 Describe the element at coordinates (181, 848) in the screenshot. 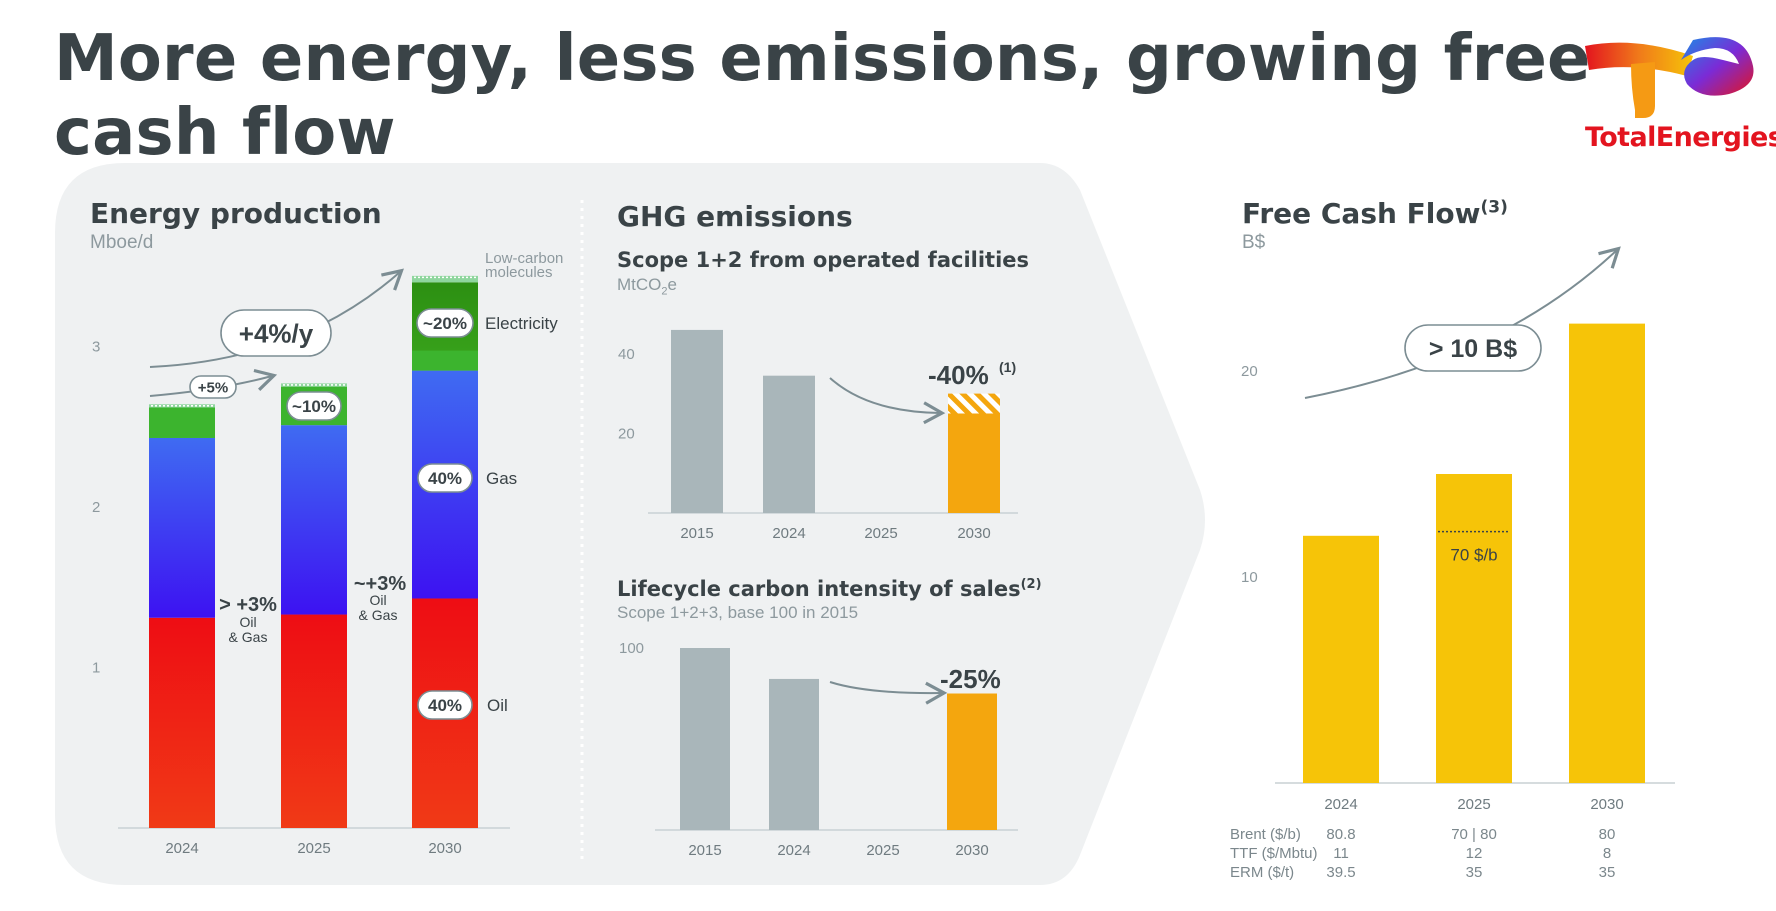

I see `energy-xtick-2024: 2024` at that location.